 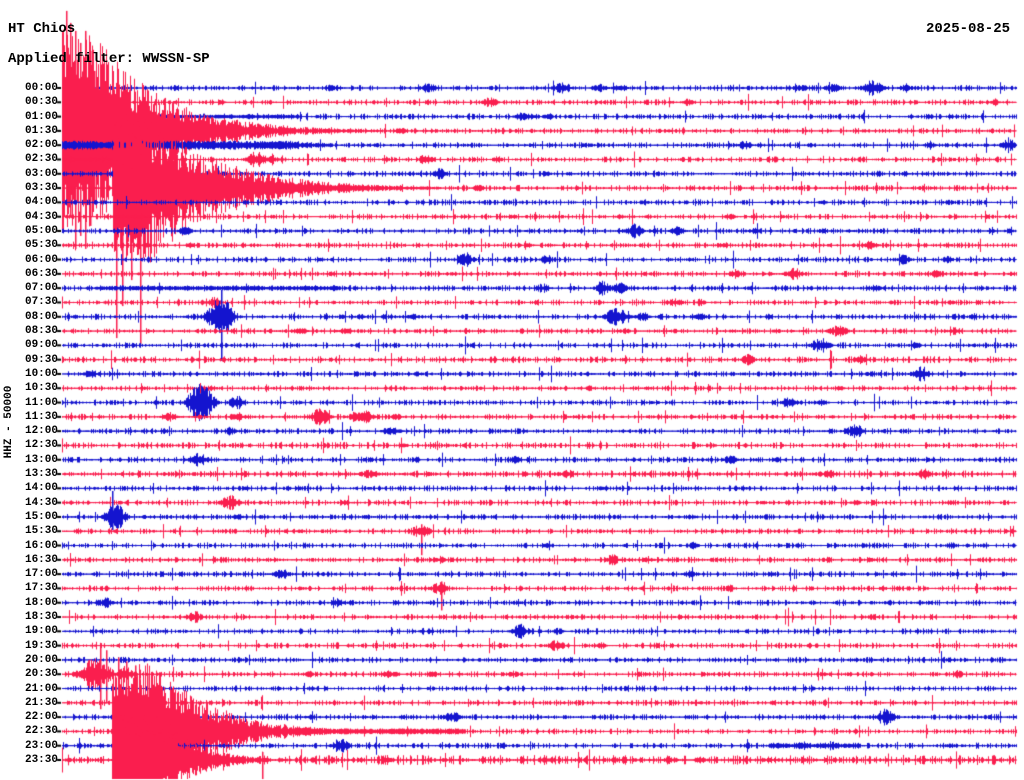 I want to click on time-label: 20:00, so click(x=41, y=659).